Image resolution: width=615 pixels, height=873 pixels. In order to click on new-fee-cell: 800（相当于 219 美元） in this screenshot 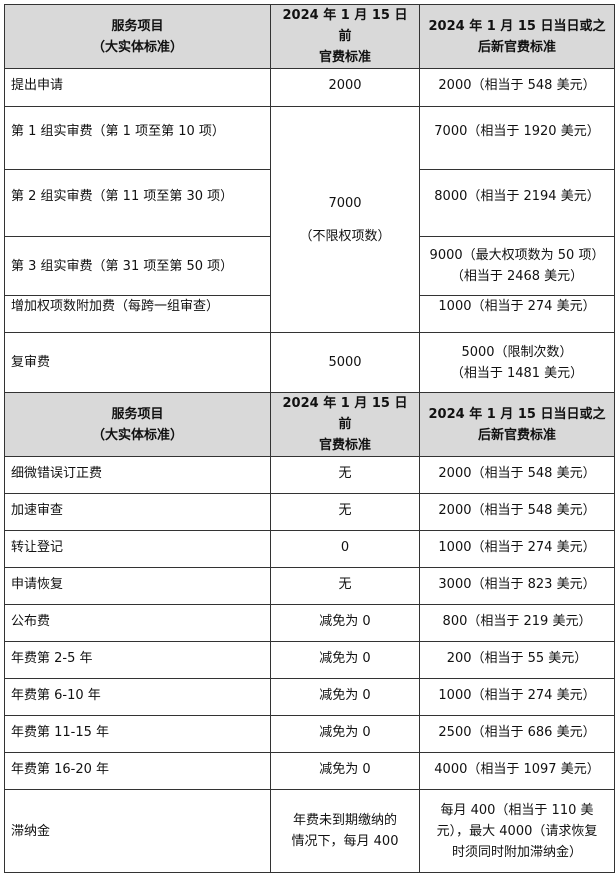, I will do `click(517, 623)`.